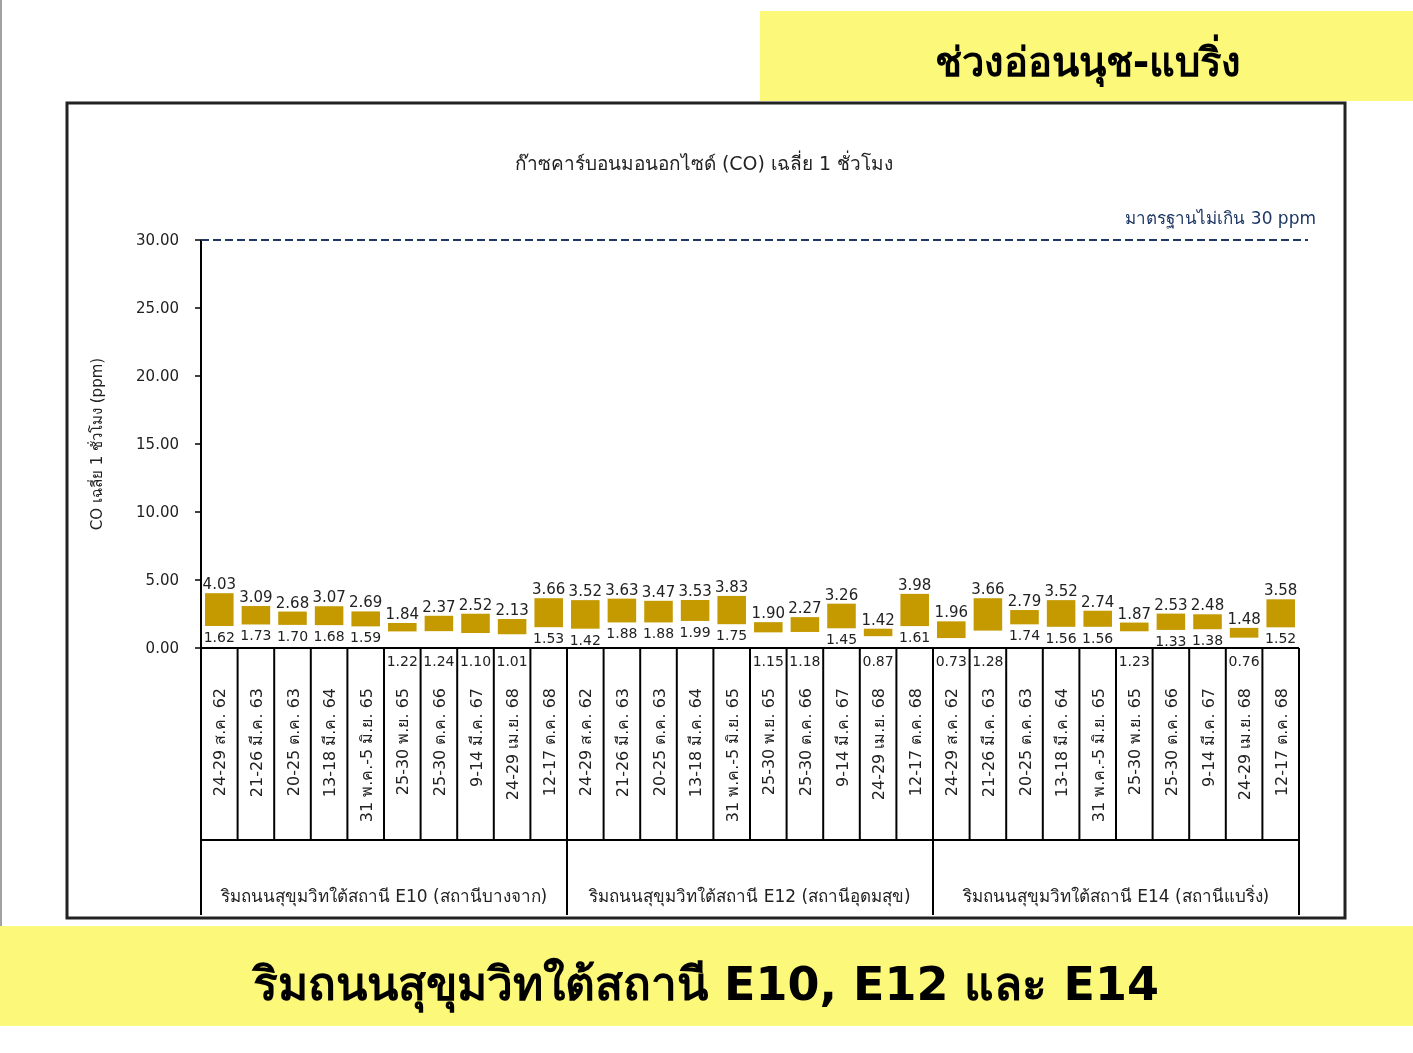 The image size is (1413, 1053). What do you see at coordinates (549, 638) in the screenshot?
I see `annotation: 1.53` at bounding box center [549, 638].